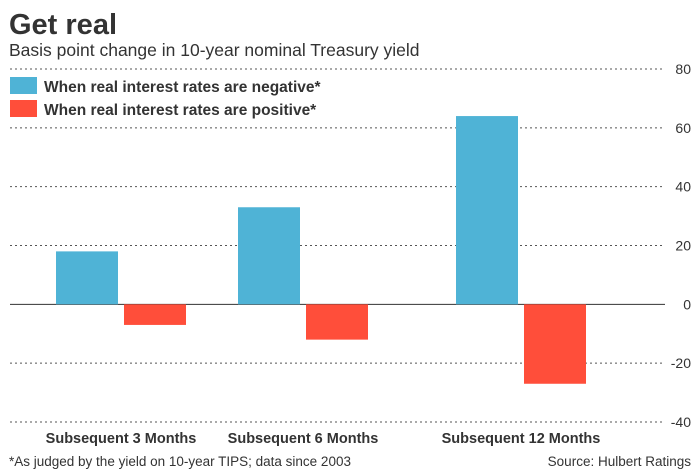 This screenshot has height=471, width=700. Describe the element at coordinates (180, 110) in the screenshot. I see `legend-label-positive: When real interest rates are positive*` at that location.